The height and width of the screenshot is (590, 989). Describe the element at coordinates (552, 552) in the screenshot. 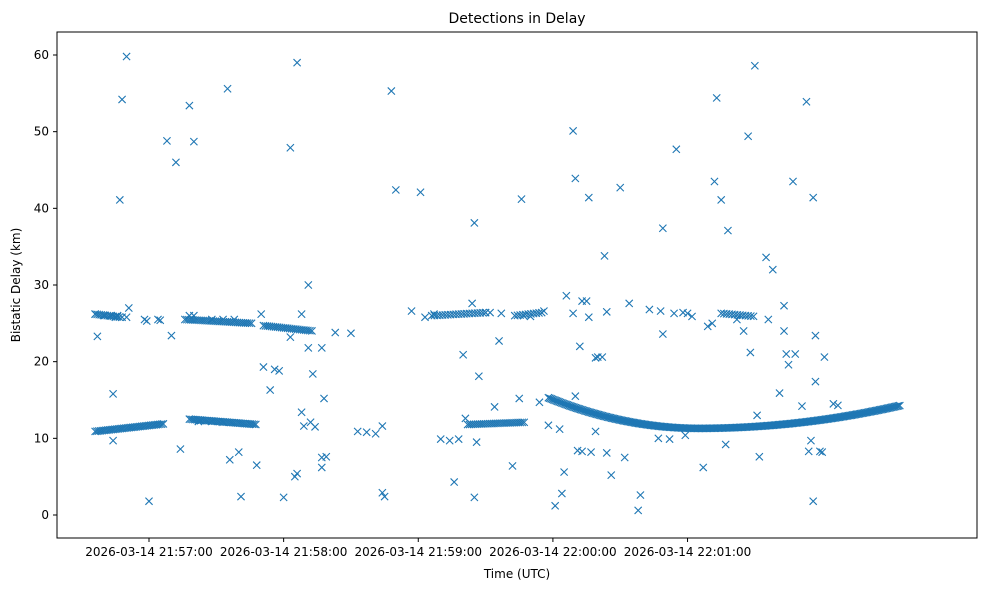

I see `x-tick-label-3: 2026-03-14 22:00:00` at that location.